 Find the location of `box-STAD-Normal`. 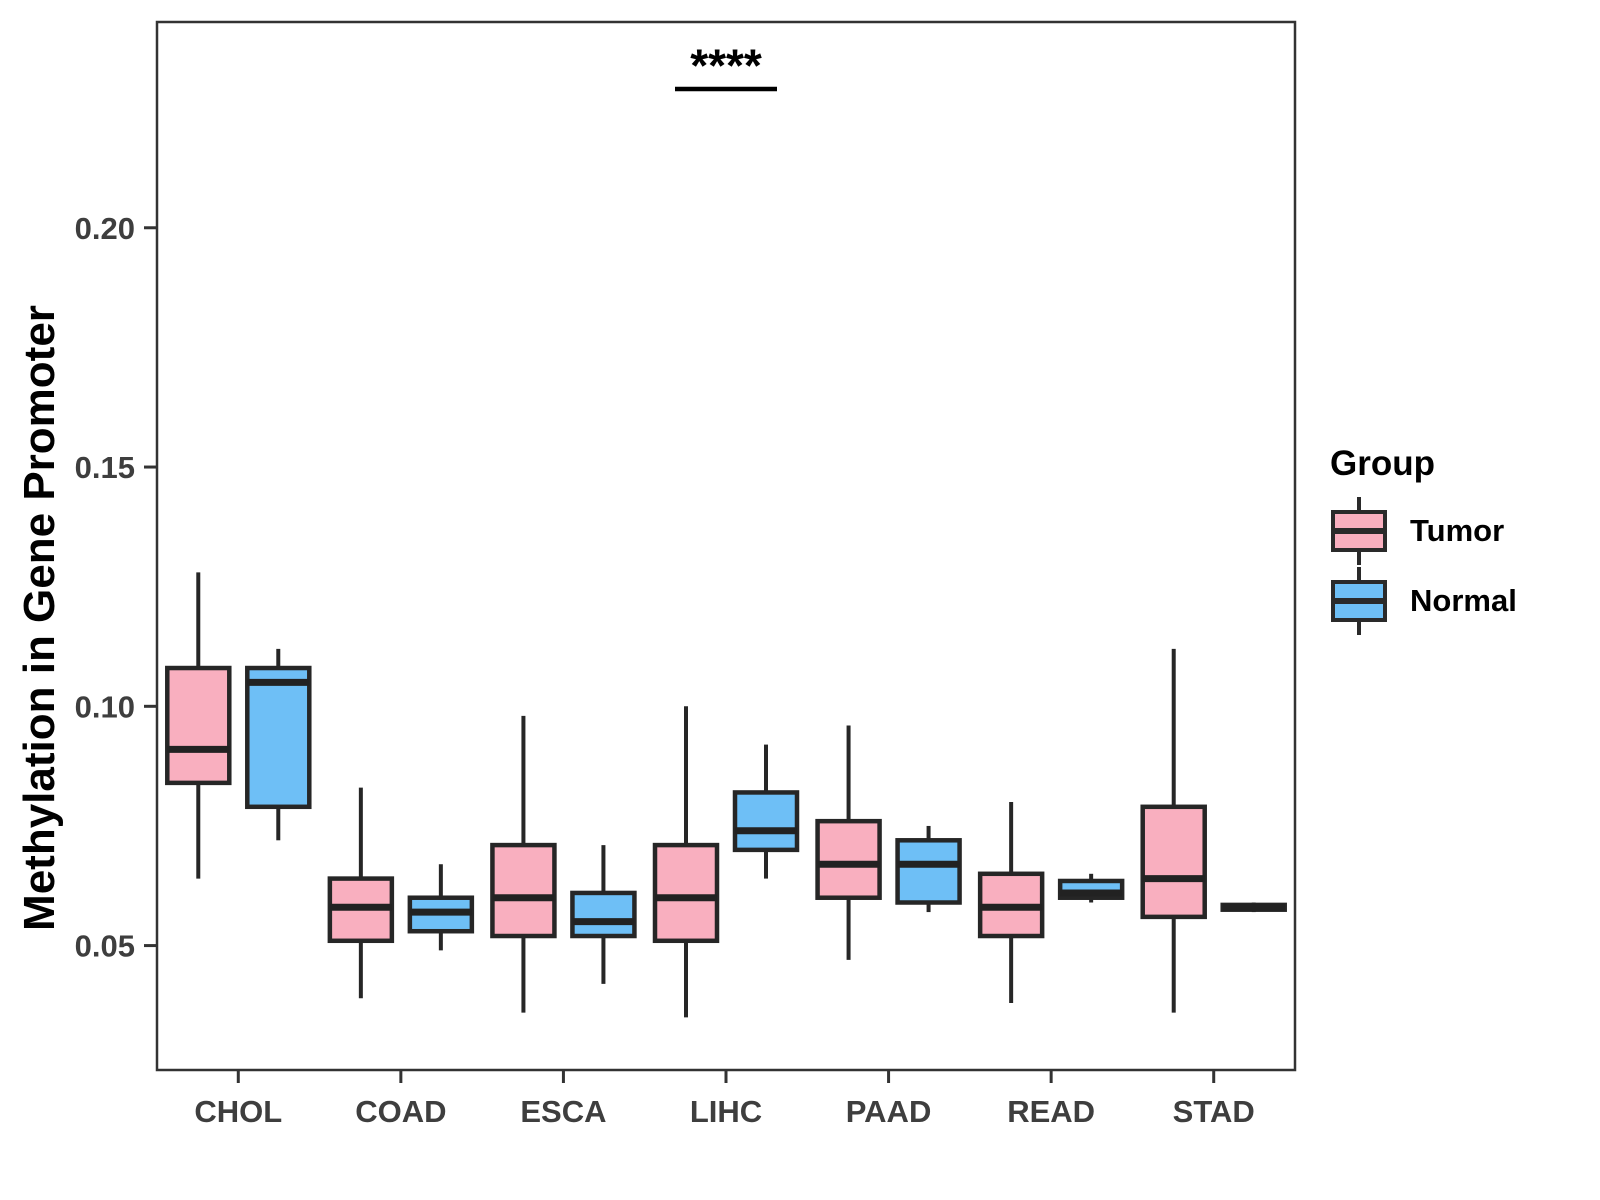

box-STAD-Normal is located at coordinates (1253, 907).